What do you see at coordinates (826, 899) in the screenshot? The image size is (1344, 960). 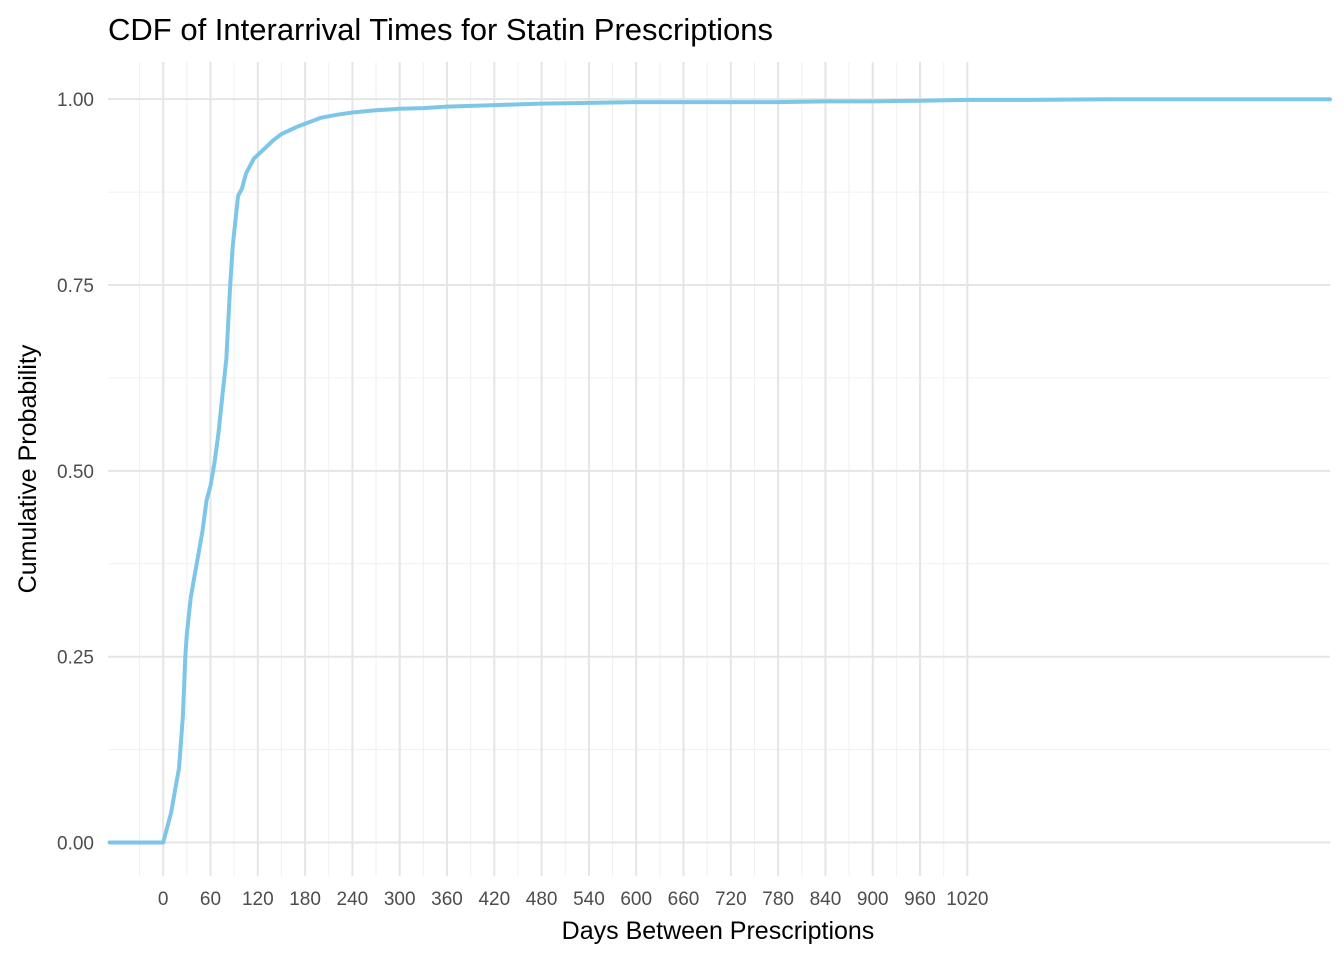 I see `x-tick-label: 840` at bounding box center [826, 899].